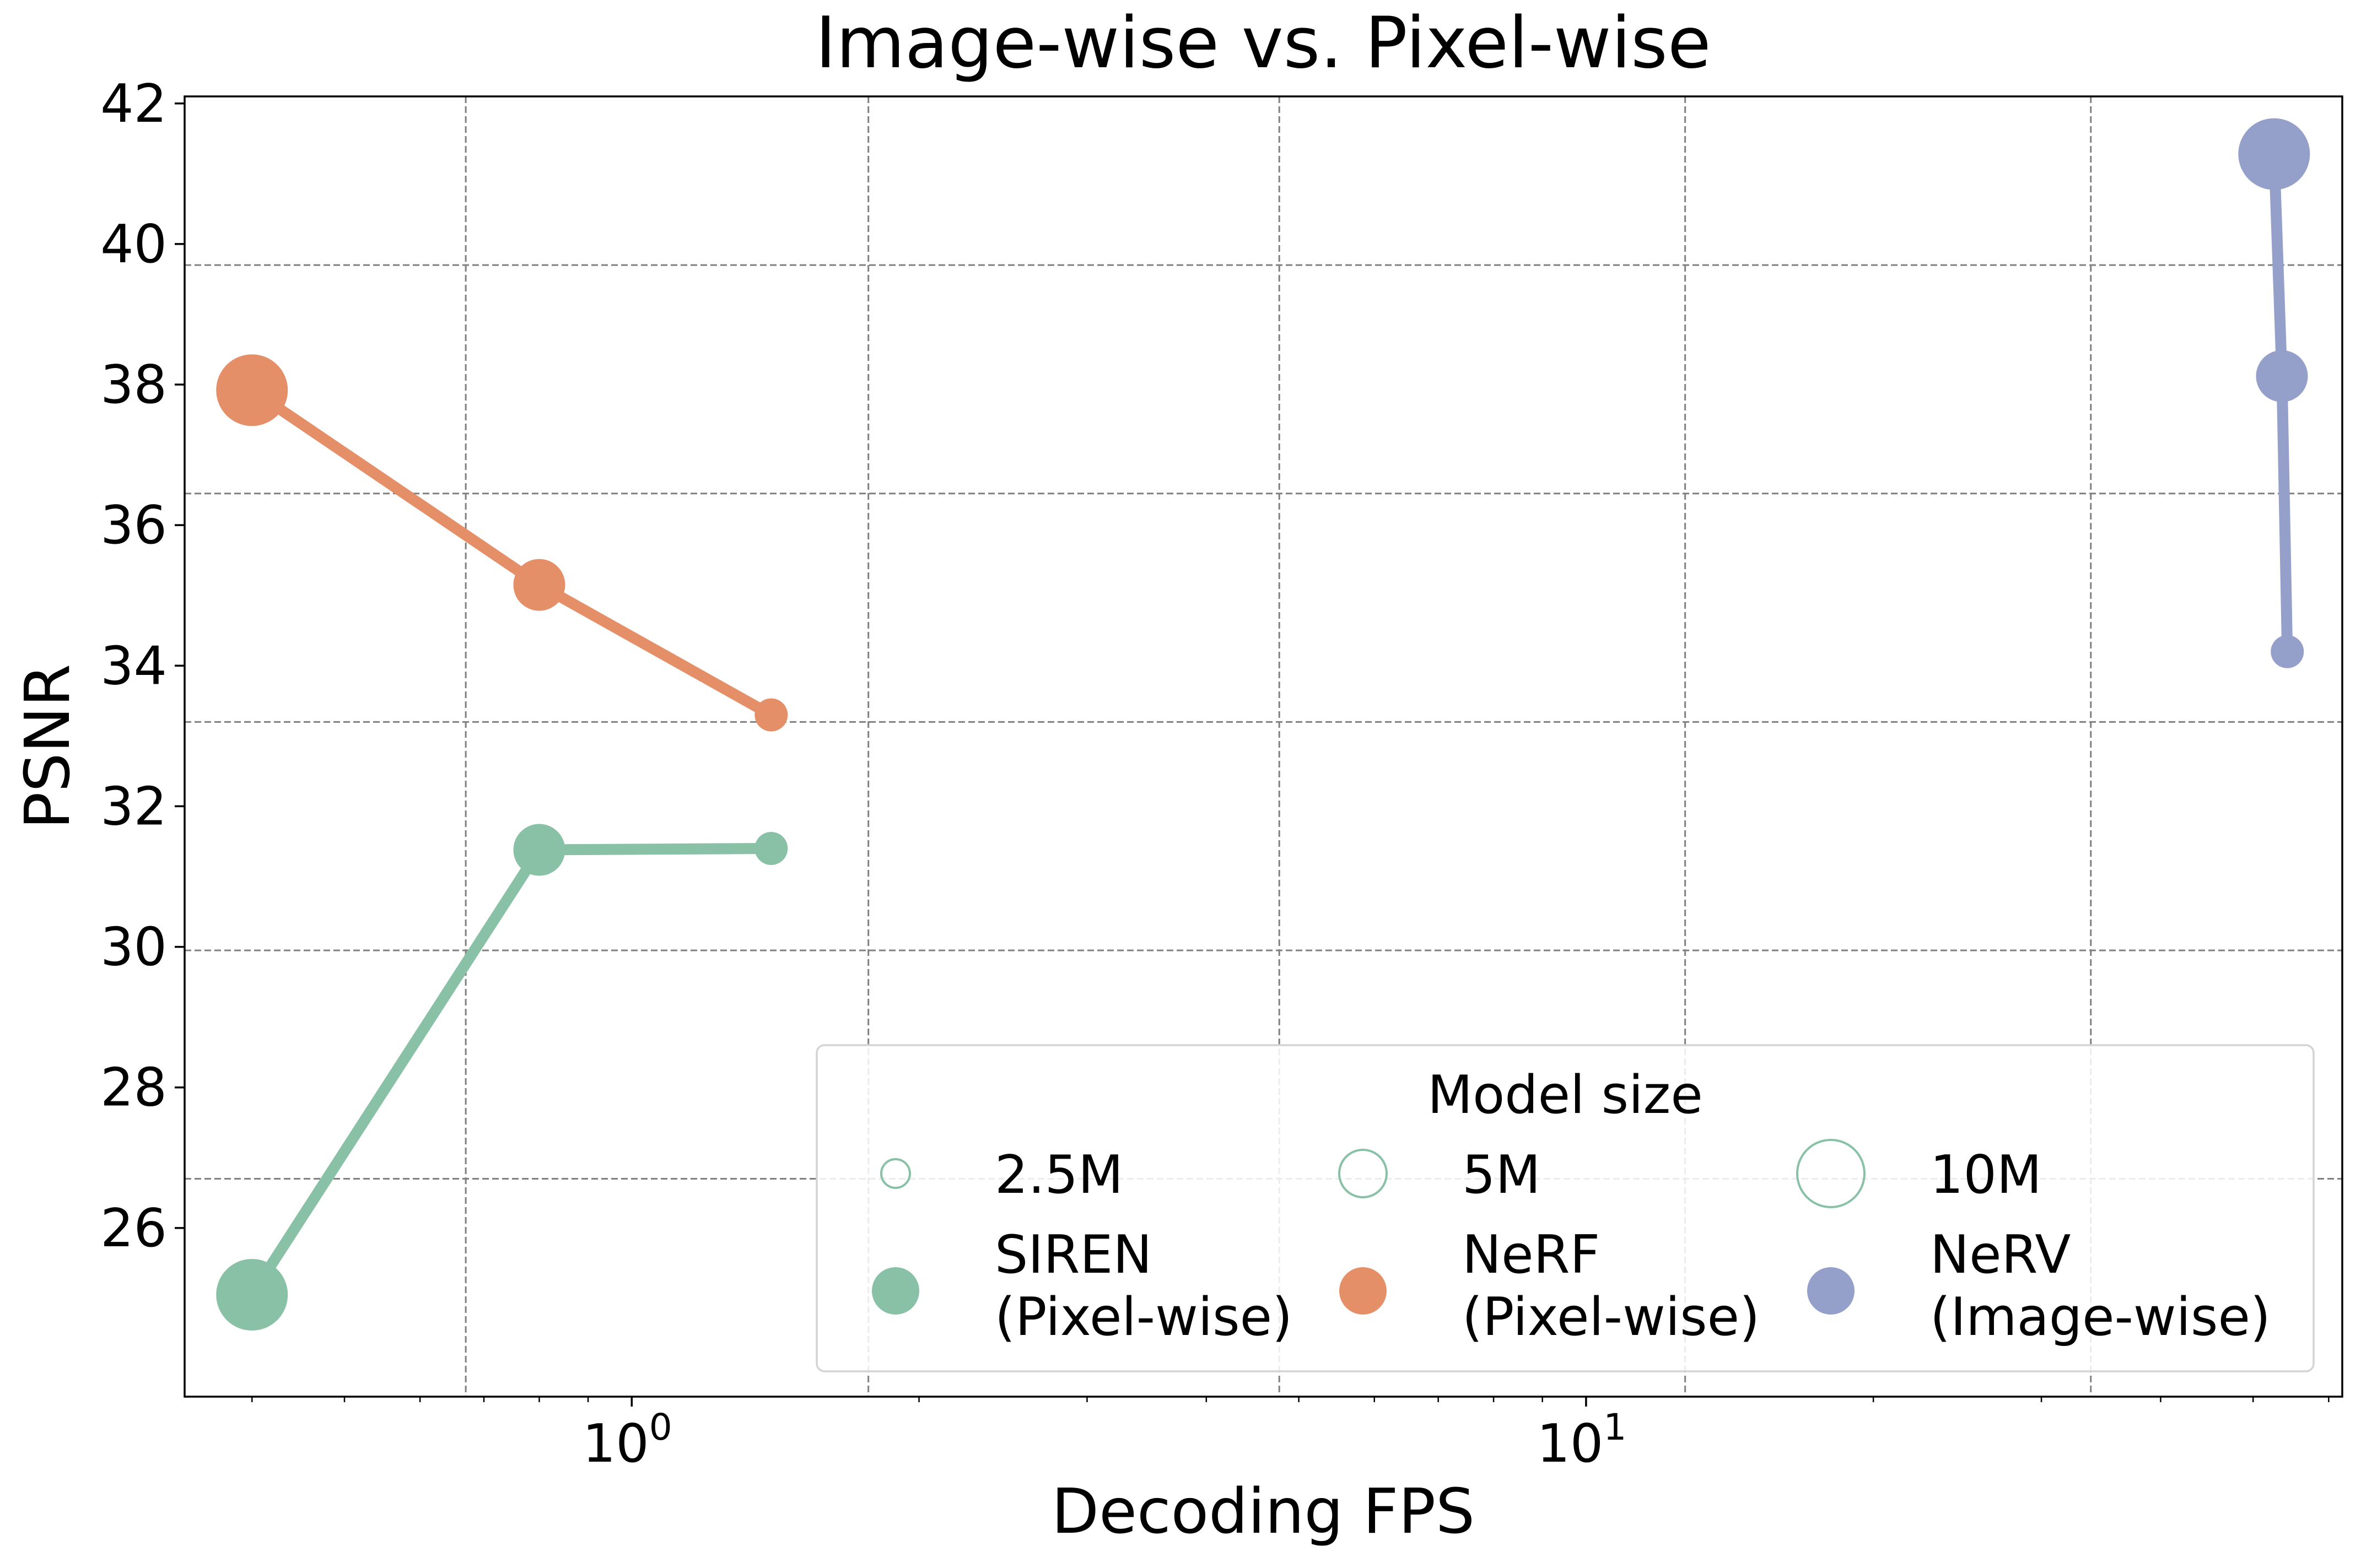 The width and height of the screenshot is (2361, 1568). Describe the element at coordinates (2100, 1317) in the screenshot. I see `legend-series-sublabel: (Image-wise)` at that location.